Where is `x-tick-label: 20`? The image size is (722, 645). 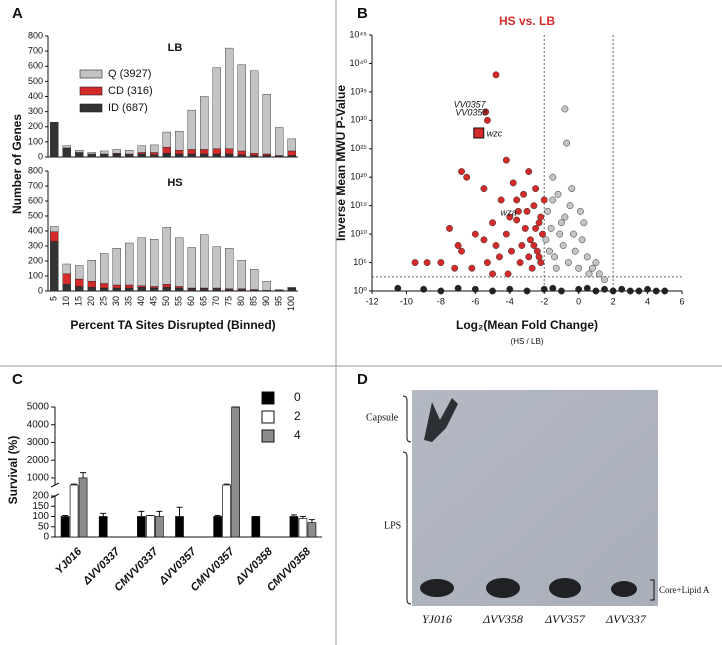
x-tick-label: 20 is located at coordinates (91, 301).